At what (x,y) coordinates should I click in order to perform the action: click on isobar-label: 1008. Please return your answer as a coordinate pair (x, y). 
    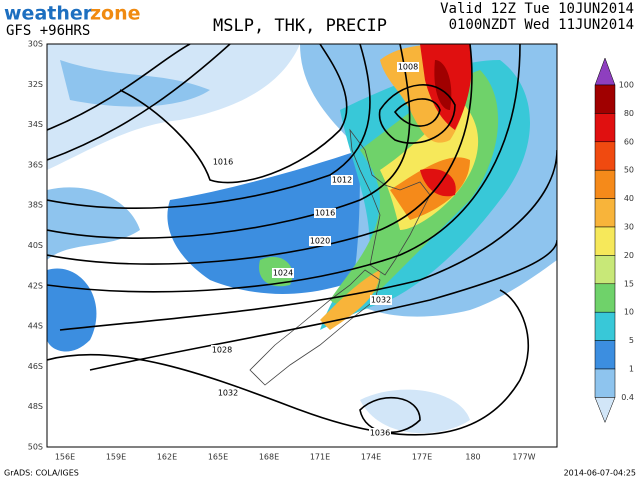
    Looking at the image, I should click on (408, 67).